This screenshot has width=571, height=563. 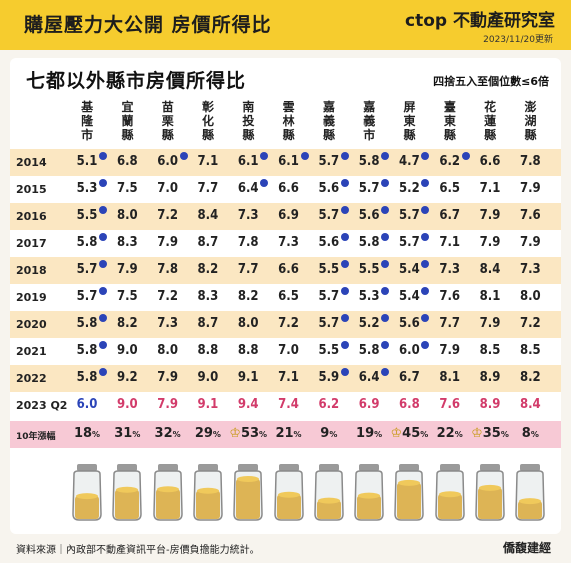 I want to click on update-date: 2023/11/20更新, so click(x=518, y=40).